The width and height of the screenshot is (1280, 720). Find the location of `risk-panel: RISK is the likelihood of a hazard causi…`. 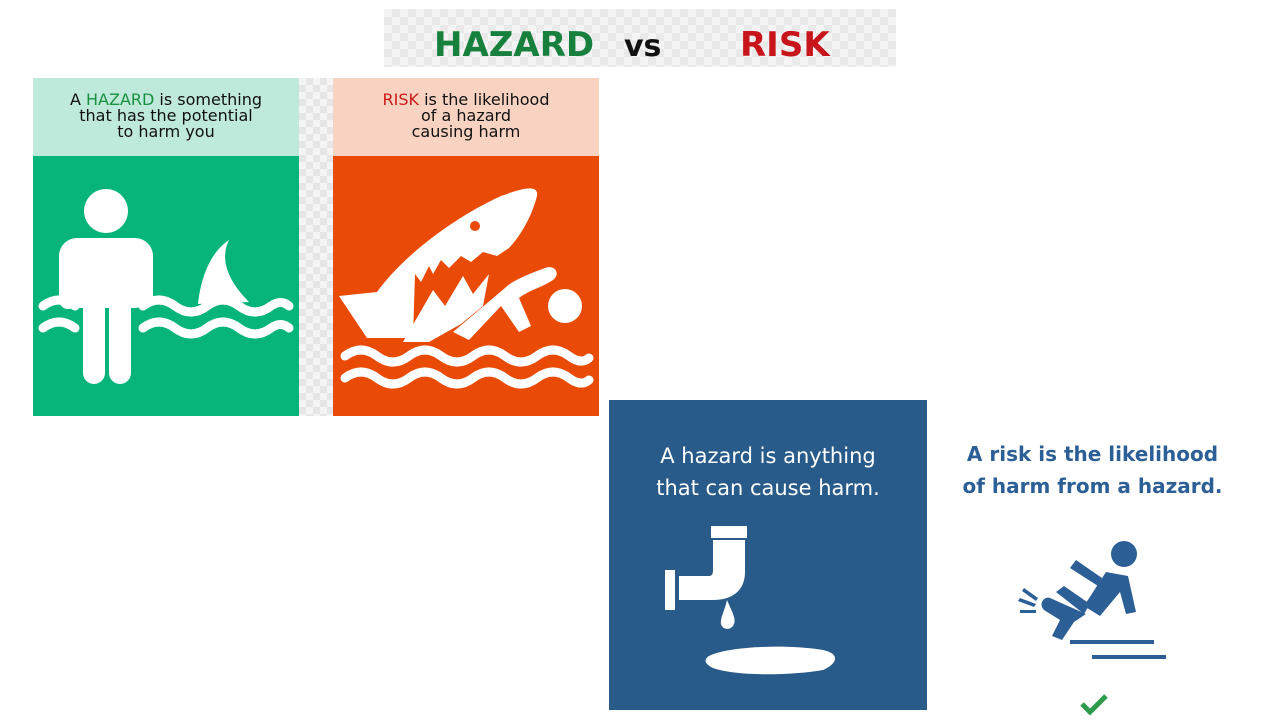

risk-panel: RISK is the likelihood of a hazard causi… is located at coordinates (466, 247).